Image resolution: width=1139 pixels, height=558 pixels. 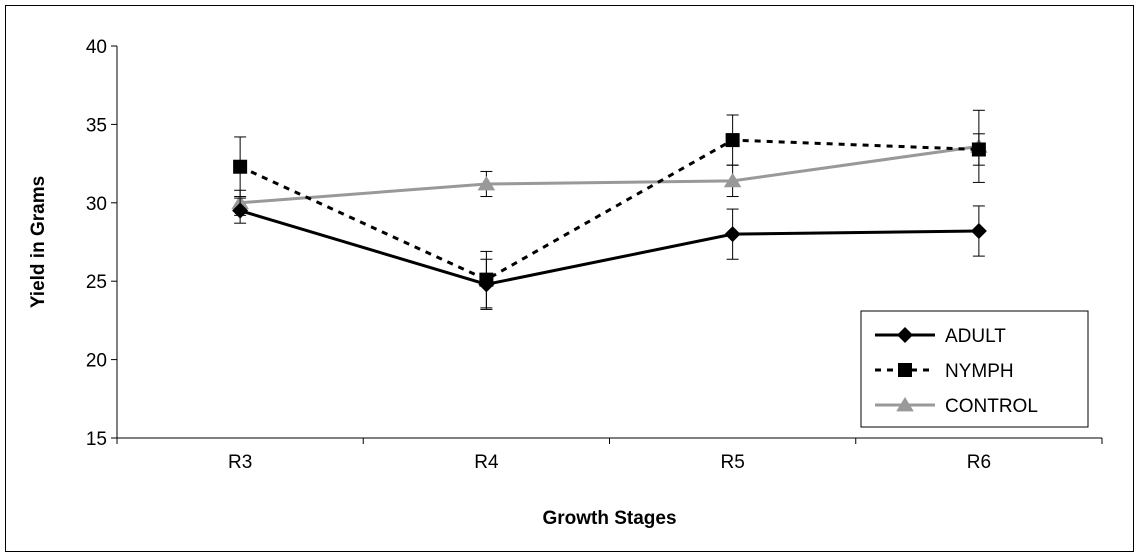 I want to click on x-tick-label: R6, so click(x=979, y=462).